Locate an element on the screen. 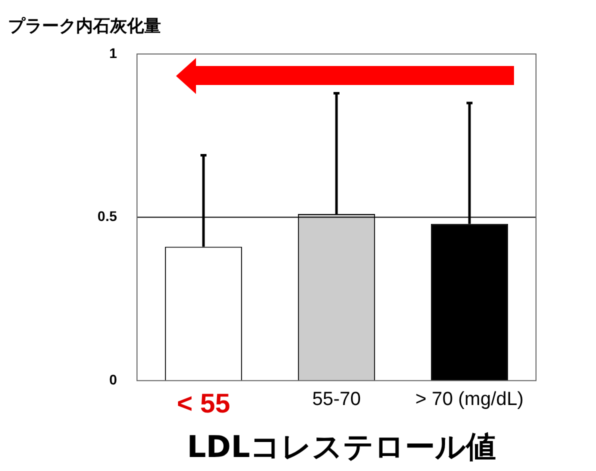 The height and width of the screenshot is (471, 596). y-tick-label: 0.5 is located at coordinates (108, 216).